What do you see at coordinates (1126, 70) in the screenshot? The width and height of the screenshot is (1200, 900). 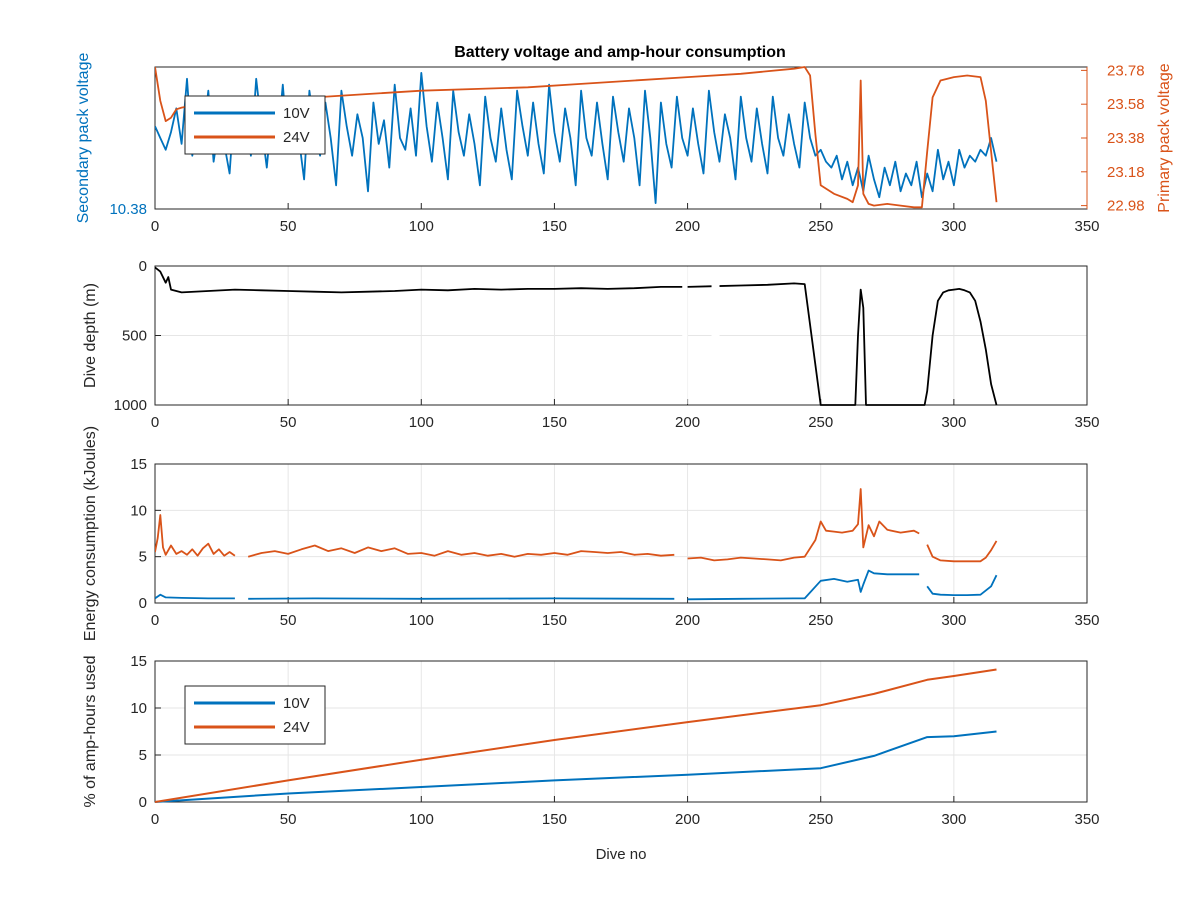 I see `y-tick-label-right: 23.78` at bounding box center [1126, 70].